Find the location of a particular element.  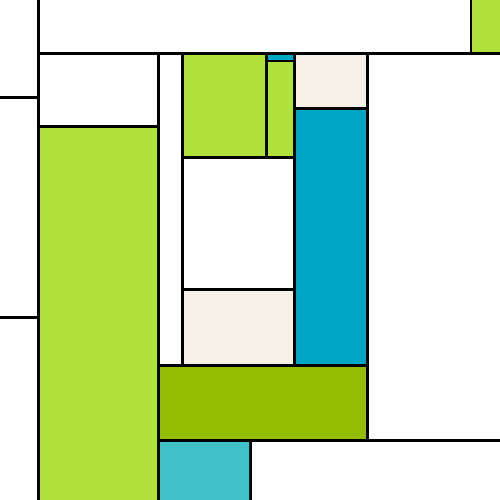

blue-block-tall-right is located at coordinates (331, 237).